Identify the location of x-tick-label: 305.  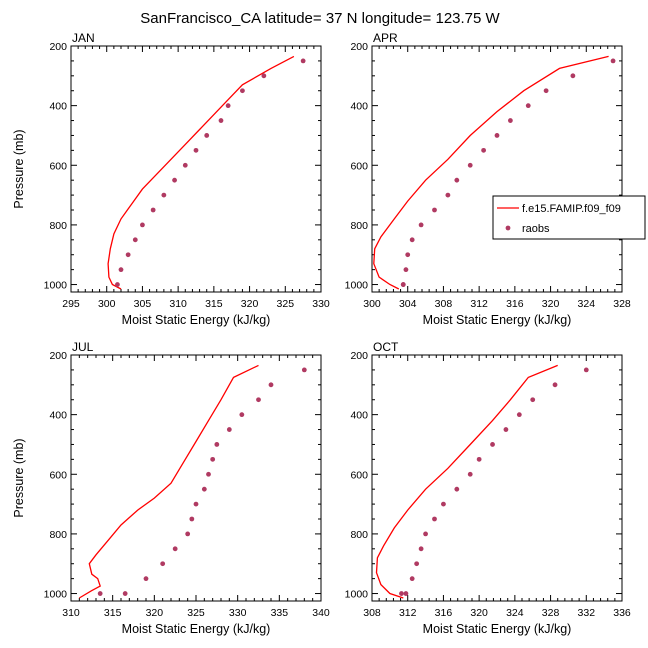
(143, 304).